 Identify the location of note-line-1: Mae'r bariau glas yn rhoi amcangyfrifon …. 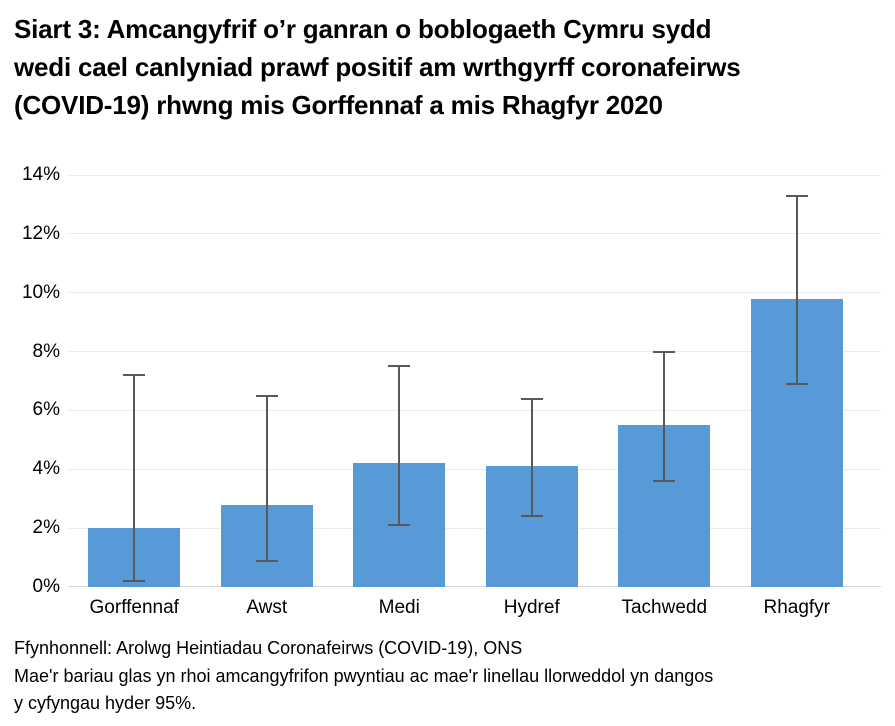
(364, 676).